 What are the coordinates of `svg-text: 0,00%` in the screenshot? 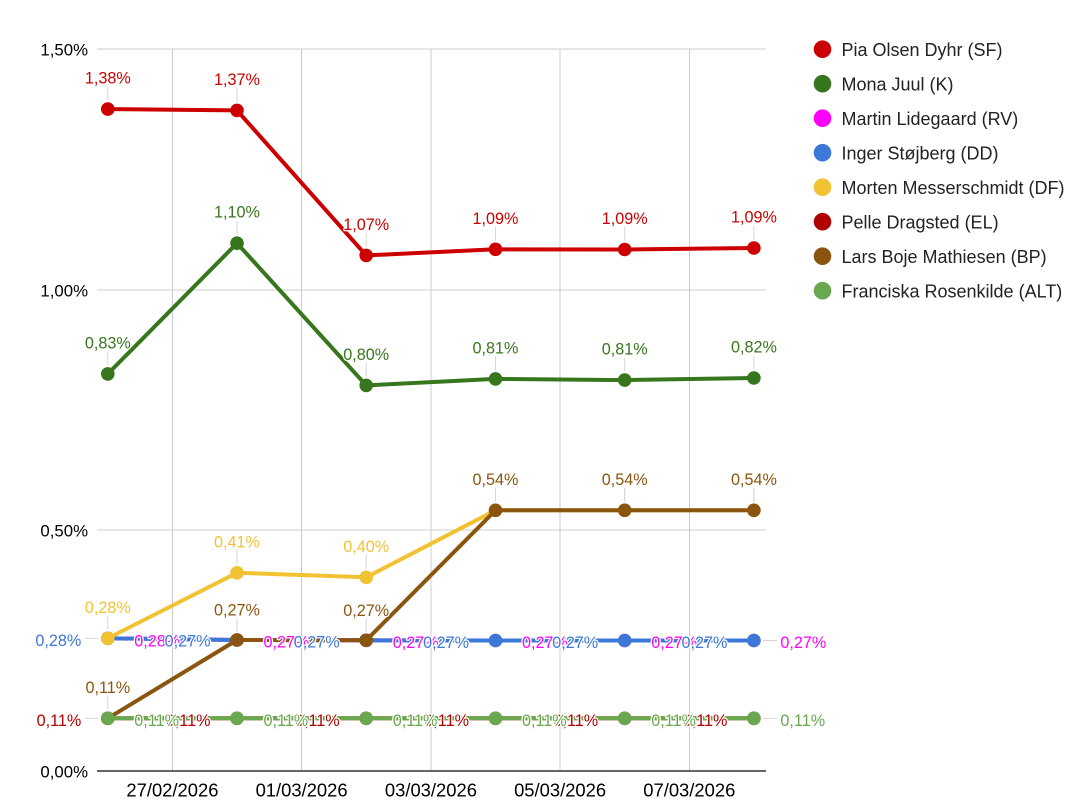 It's located at (64, 771).